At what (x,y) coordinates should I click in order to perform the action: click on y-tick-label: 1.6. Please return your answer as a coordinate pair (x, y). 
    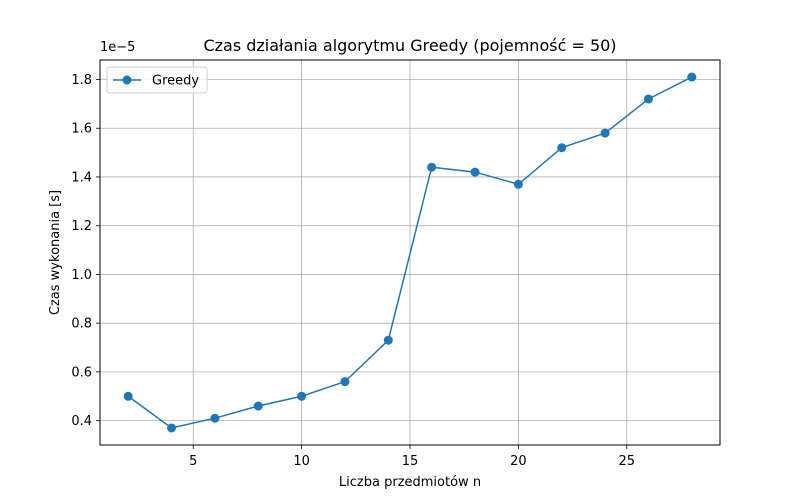
    Looking at the image, I should click on (81, 129).